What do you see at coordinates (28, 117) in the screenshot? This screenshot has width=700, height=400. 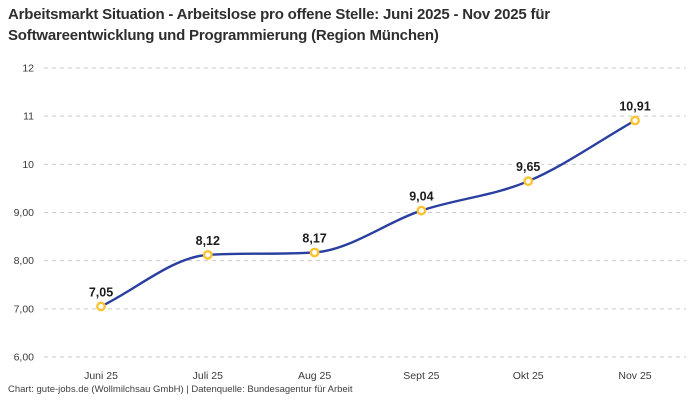 I see `y-tick-label: 11` at bounding box center [28, 117].